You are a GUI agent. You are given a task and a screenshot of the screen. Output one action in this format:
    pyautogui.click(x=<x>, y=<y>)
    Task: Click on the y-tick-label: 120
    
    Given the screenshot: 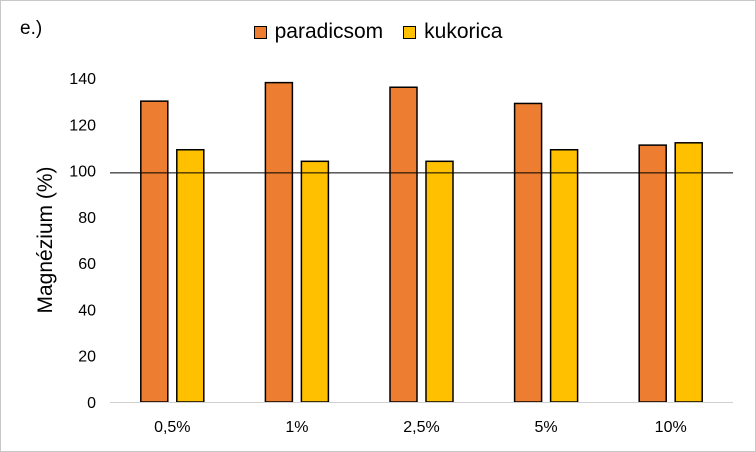 What is the action you would take?
    pyautogui.click(x=82, y=125)
    